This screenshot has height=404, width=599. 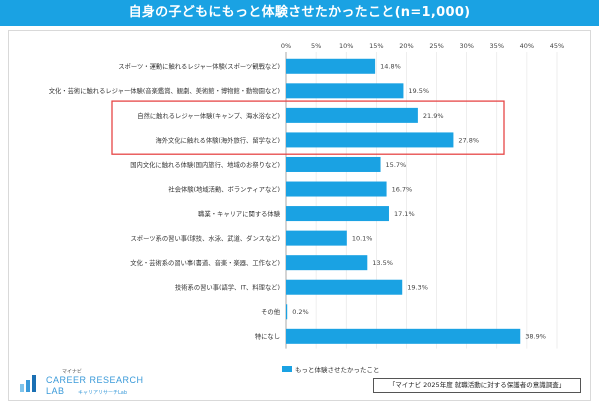 What do you see at coordinates (164, 90) in the screenshot?
I see `category-label: 文化・芸術に触れるレジャー体験(音楽鑑賞、観劇、美術館・博物館・動物園など)` at bounding box center [164, 90].